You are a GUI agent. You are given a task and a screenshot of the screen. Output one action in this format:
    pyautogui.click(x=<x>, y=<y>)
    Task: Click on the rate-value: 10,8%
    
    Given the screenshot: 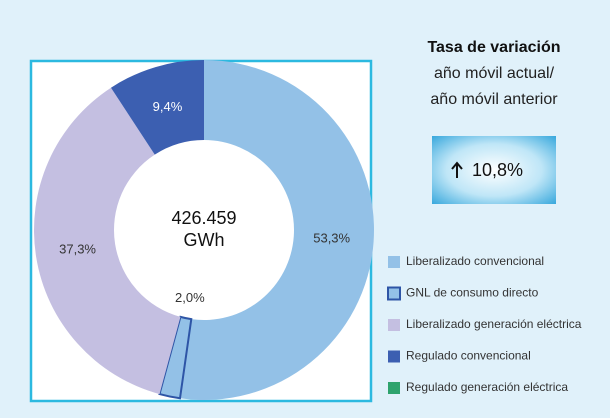 What is the action you would take?
    pyautogui.click(x=497, y=170)
    